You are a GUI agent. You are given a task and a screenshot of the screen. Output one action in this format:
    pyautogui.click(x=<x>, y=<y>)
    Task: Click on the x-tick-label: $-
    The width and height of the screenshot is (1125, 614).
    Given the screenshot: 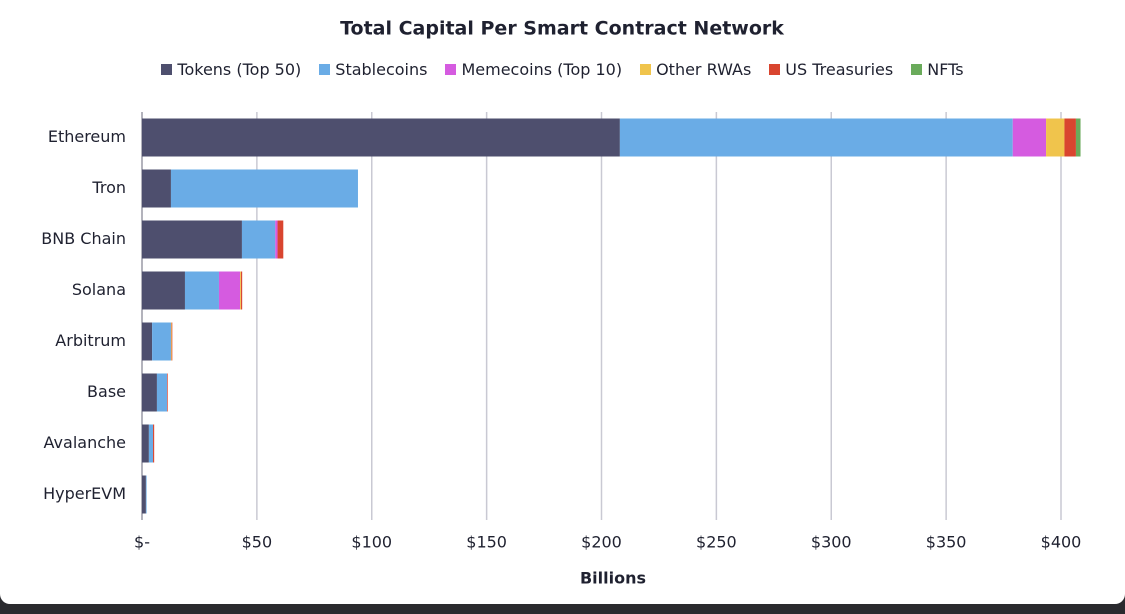 What is the action you would take?
    pyautogui.click(x=142, y=542)
    